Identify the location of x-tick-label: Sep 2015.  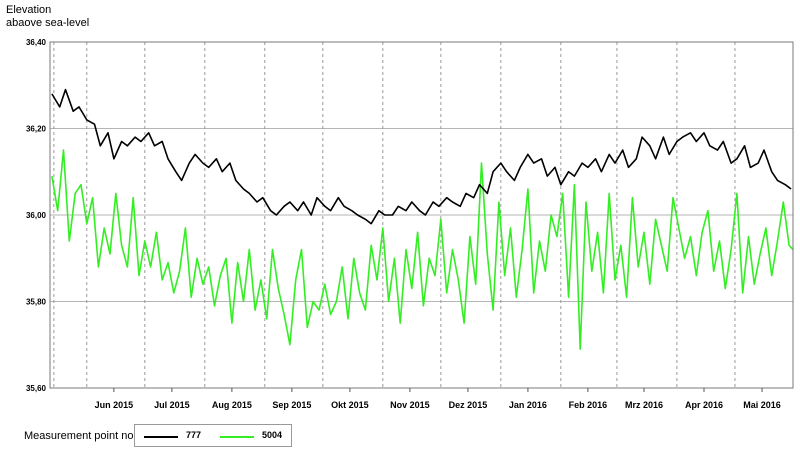
(291, 405).